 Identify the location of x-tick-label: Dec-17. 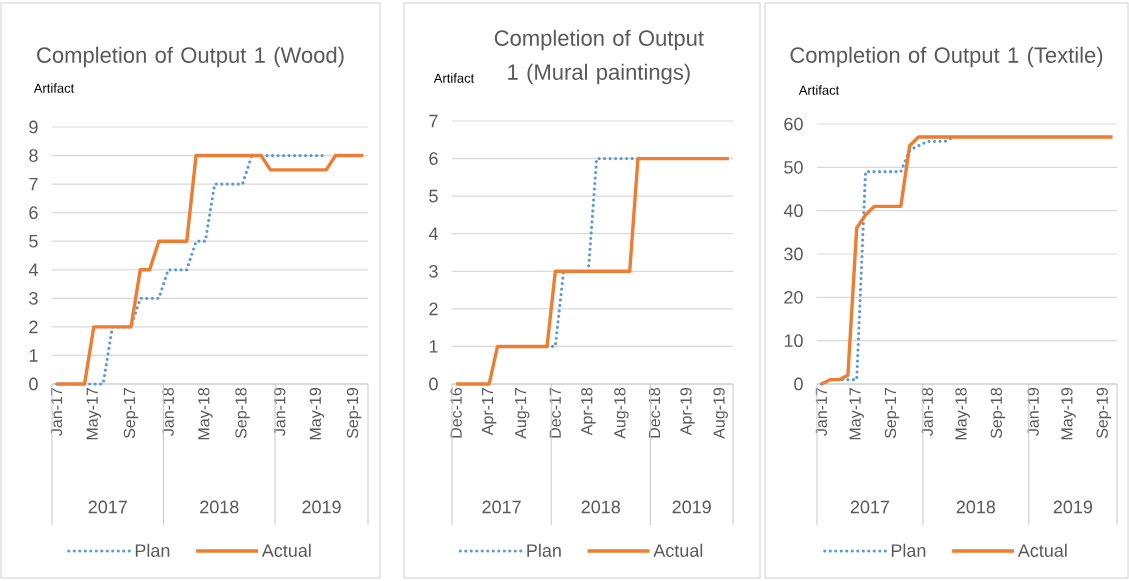
(555, 413).